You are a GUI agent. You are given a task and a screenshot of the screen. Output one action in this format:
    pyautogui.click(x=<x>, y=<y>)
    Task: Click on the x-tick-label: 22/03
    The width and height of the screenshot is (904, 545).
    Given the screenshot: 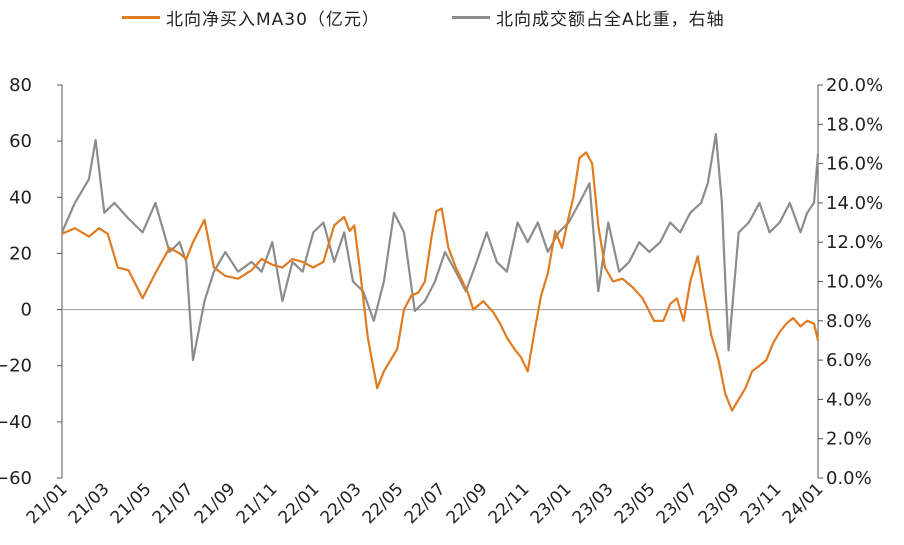 What is the action you would take?
    pyautogui.click(x=341, y=503)
    